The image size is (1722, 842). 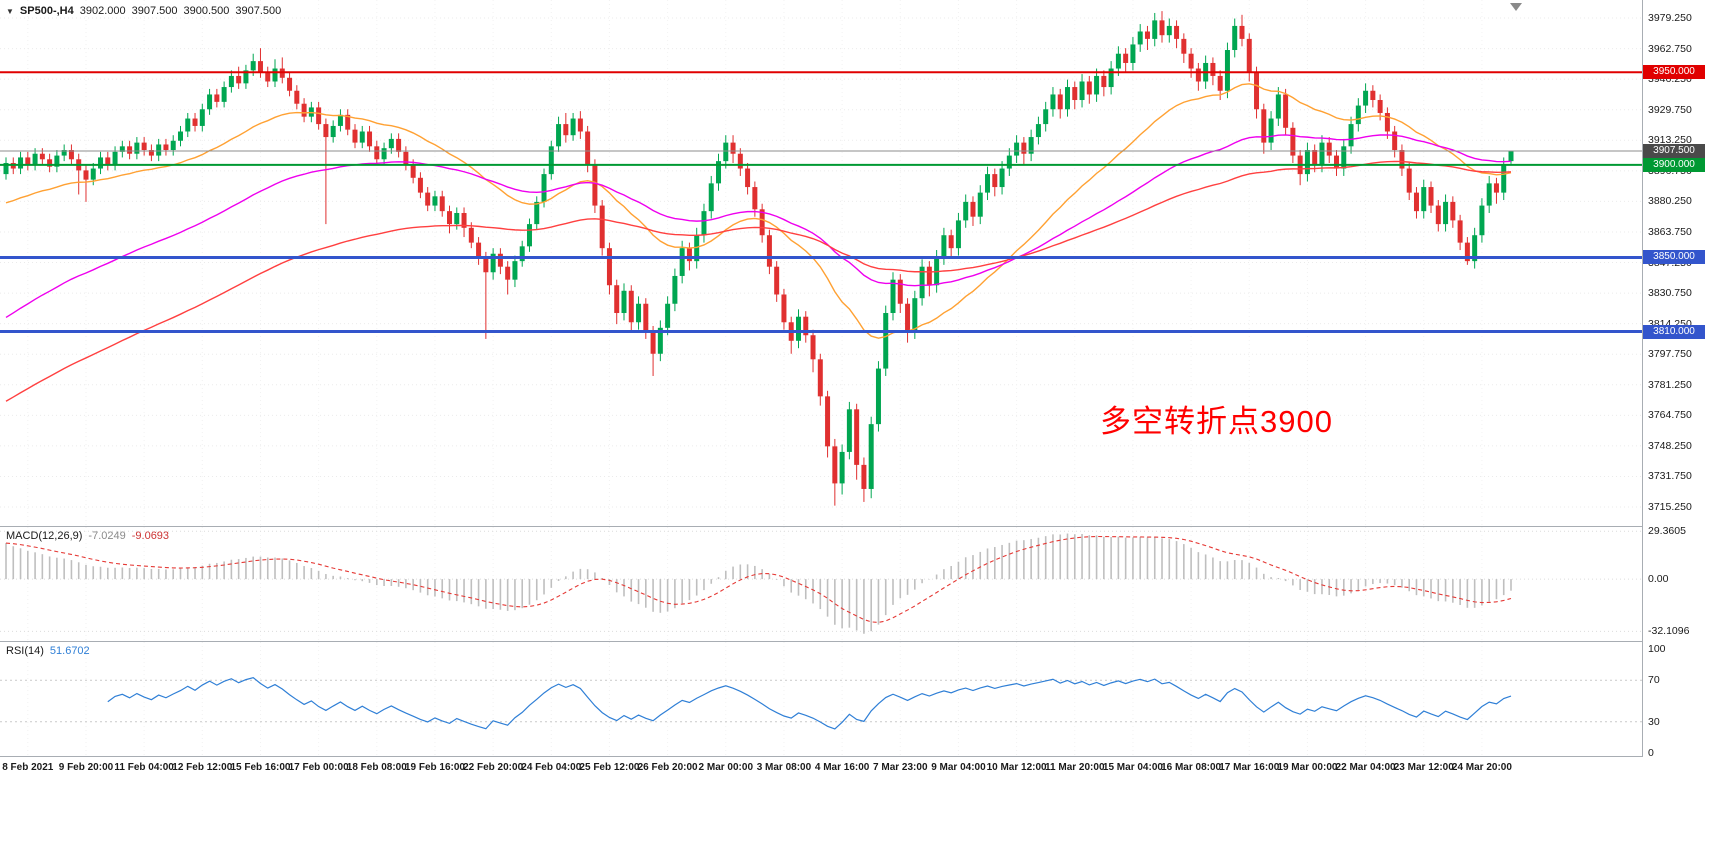 What do you see at coordinates (10, 11) in the screenshot?
I see `chart-menu-icon: ▼` at bounding box center [10, 11].